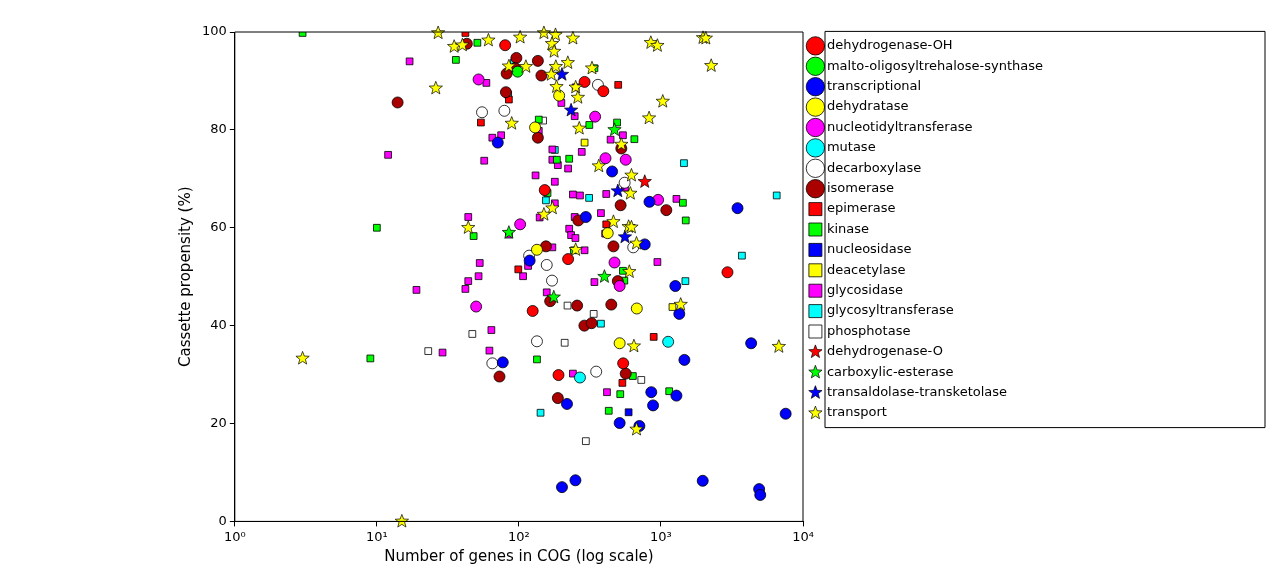 Image resolution: width=1281 pixels, height=578 pixels. Describe the element at coordinates (218, 227) in the screenshot. I see `y-tick-label: 60` at that location.